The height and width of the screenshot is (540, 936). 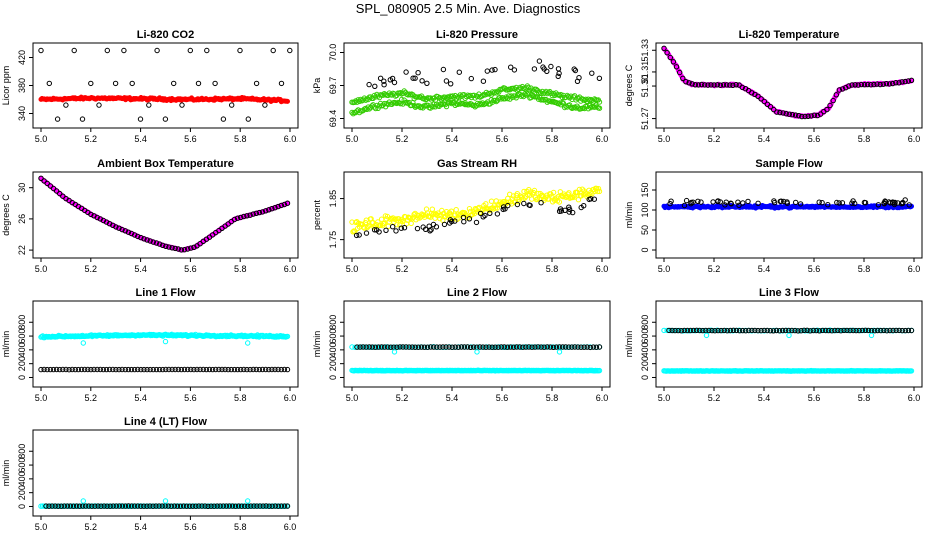 I want to click on y-tick-label: 51.33, so click(x=645, y=50).